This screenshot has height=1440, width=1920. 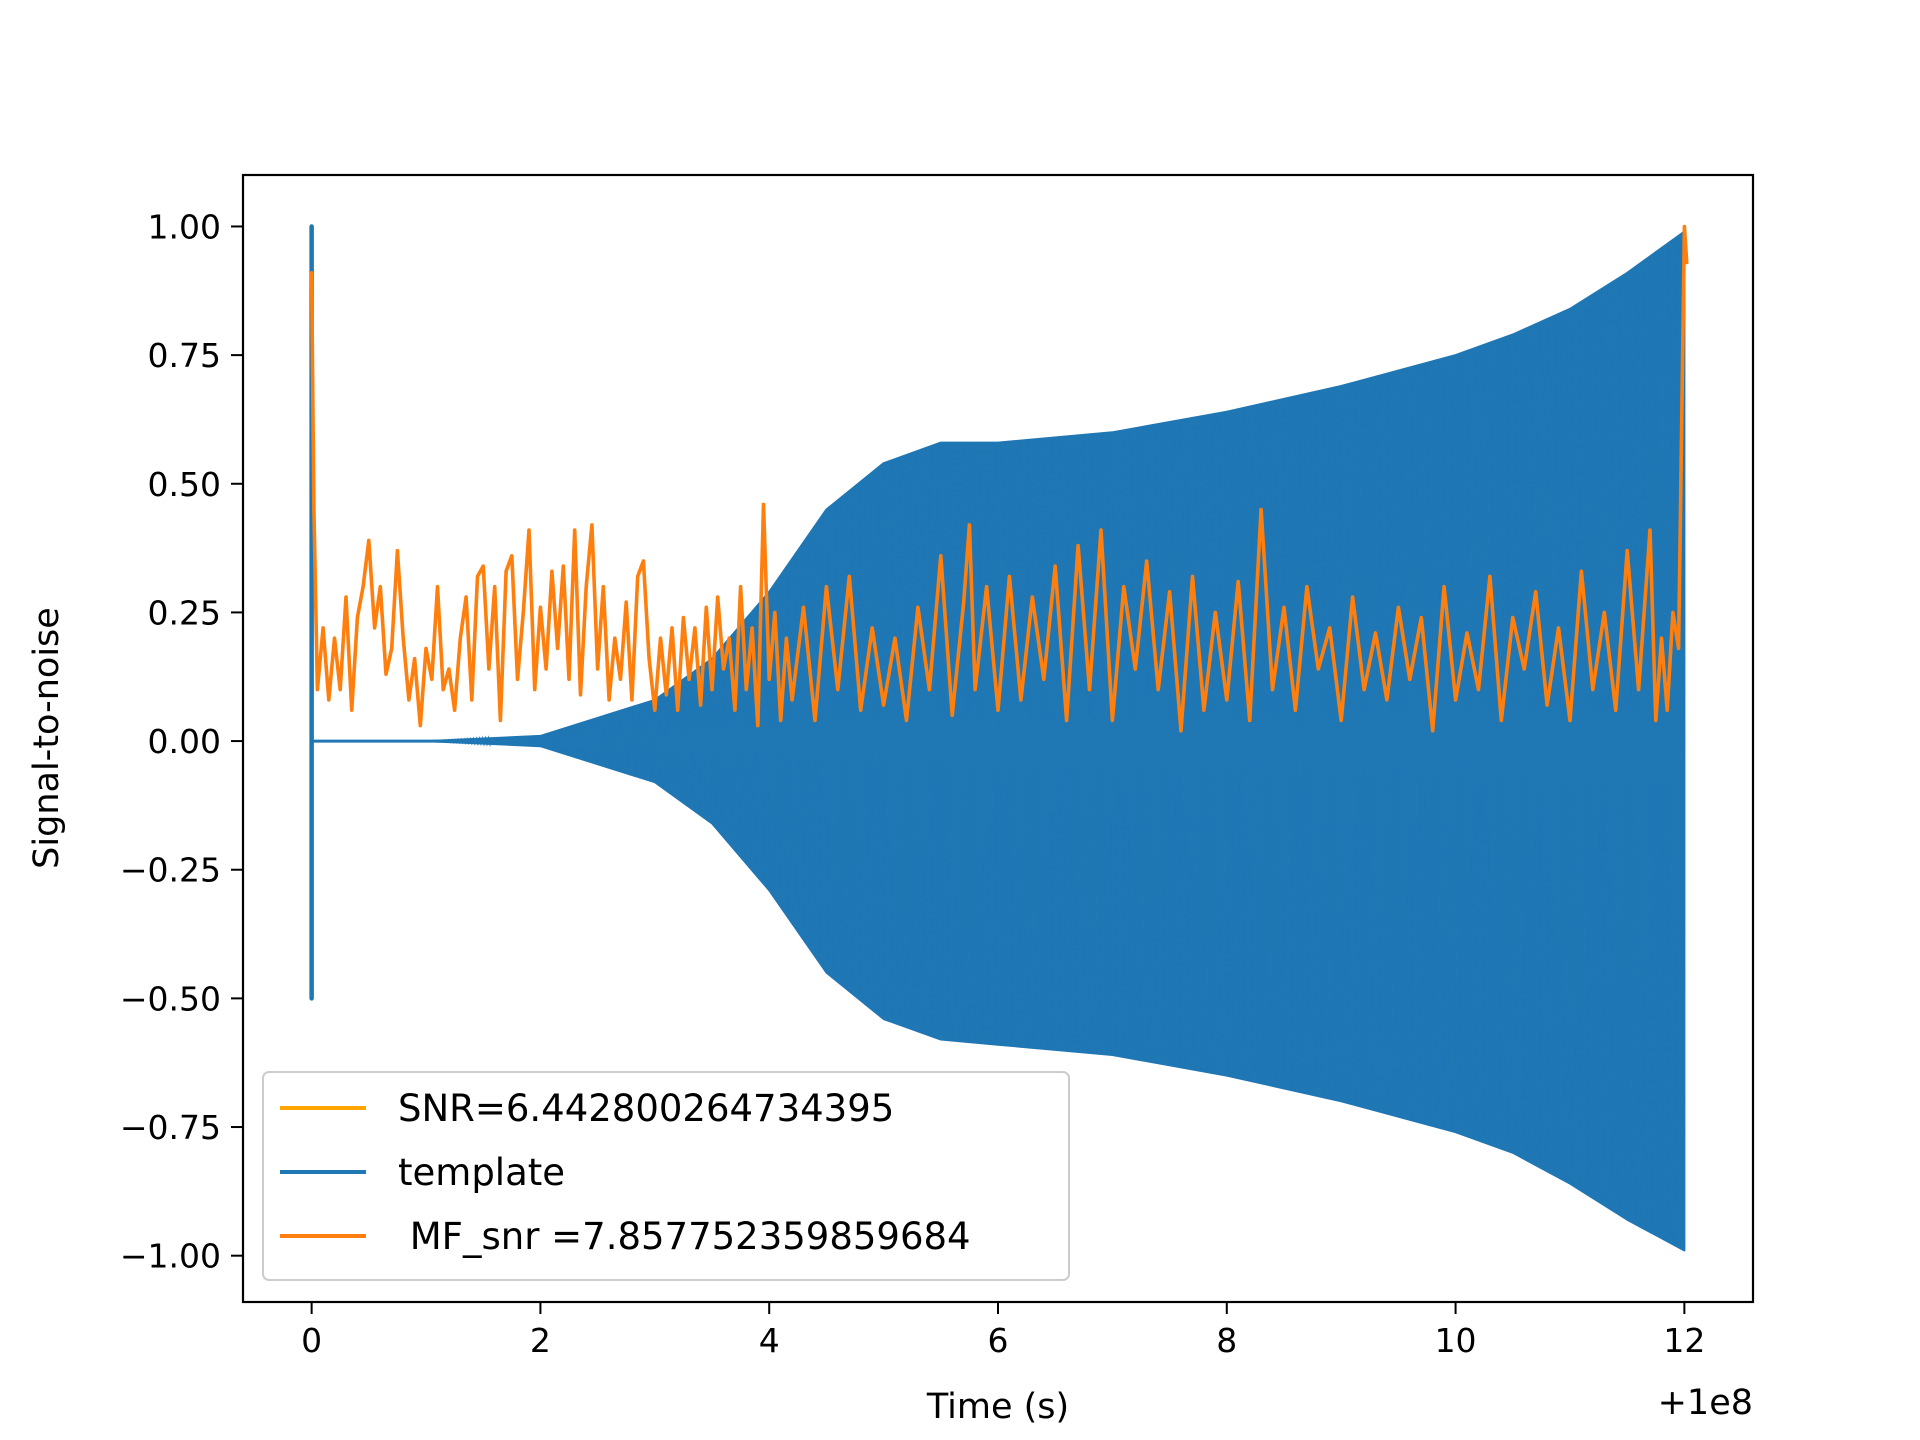 I want to click on y-tick-label: 1.00, so click(x=184, y=226).